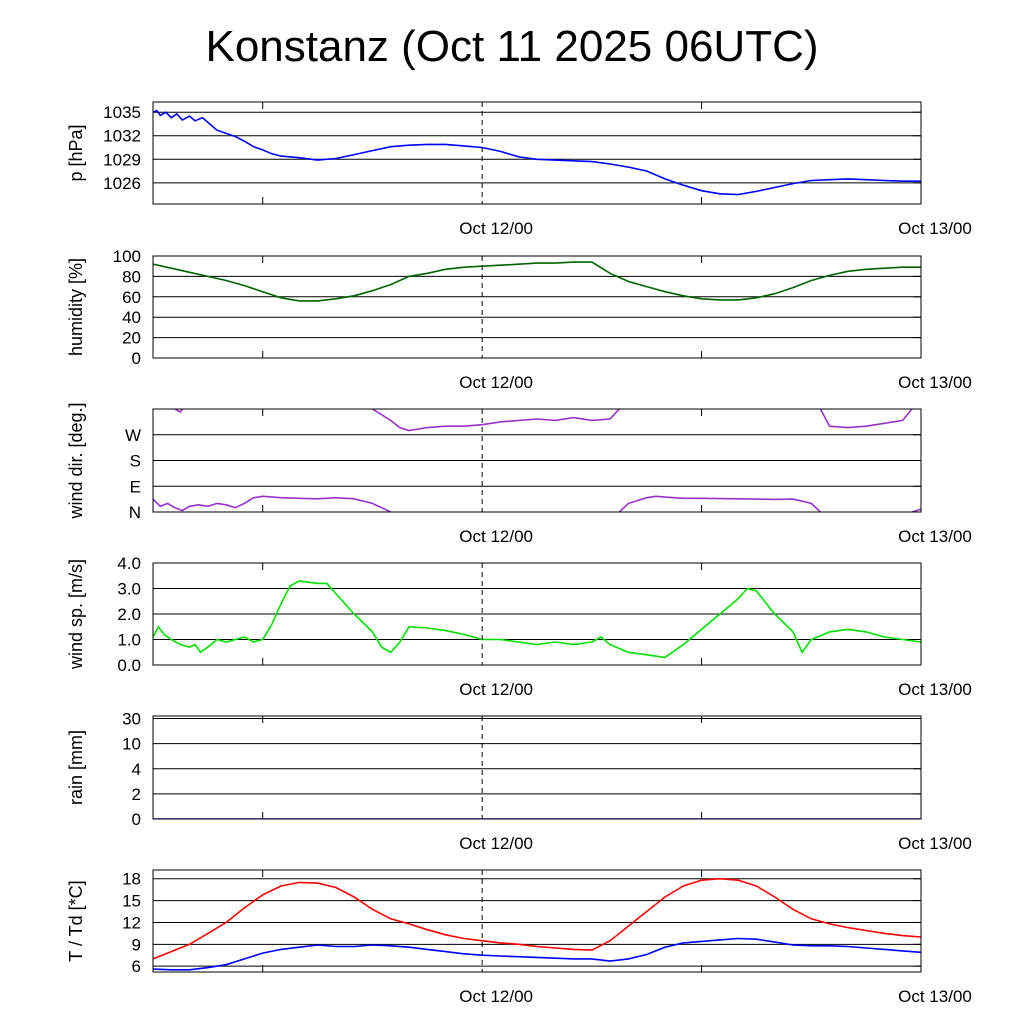 This screenshot has width=1024, height=1024. I want to click on y-tick-label: W, so click(133, 435).